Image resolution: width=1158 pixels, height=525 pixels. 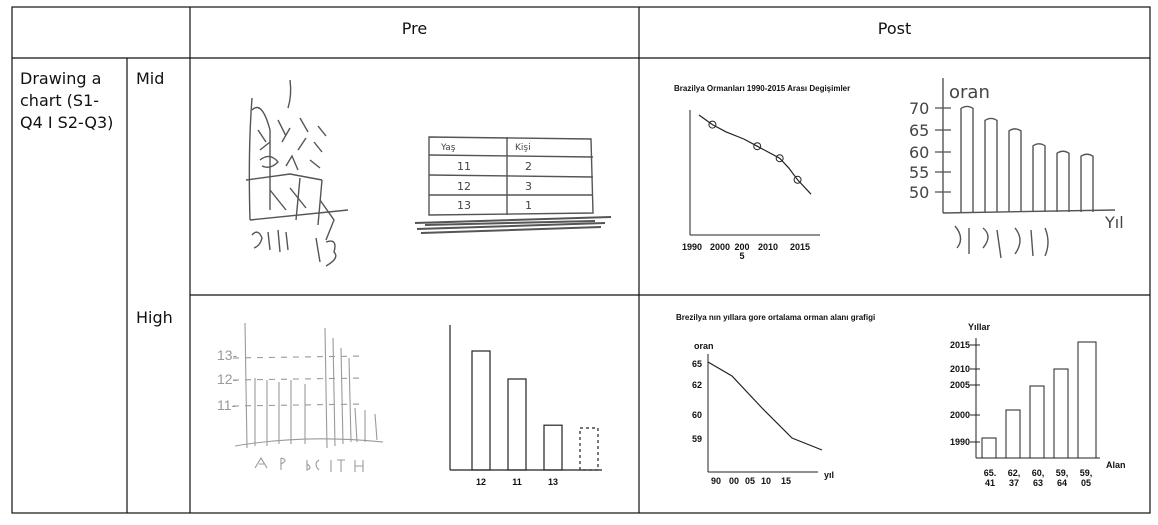 I want to click on y-axis-label: Yıllar, so click(x=979, y=327).